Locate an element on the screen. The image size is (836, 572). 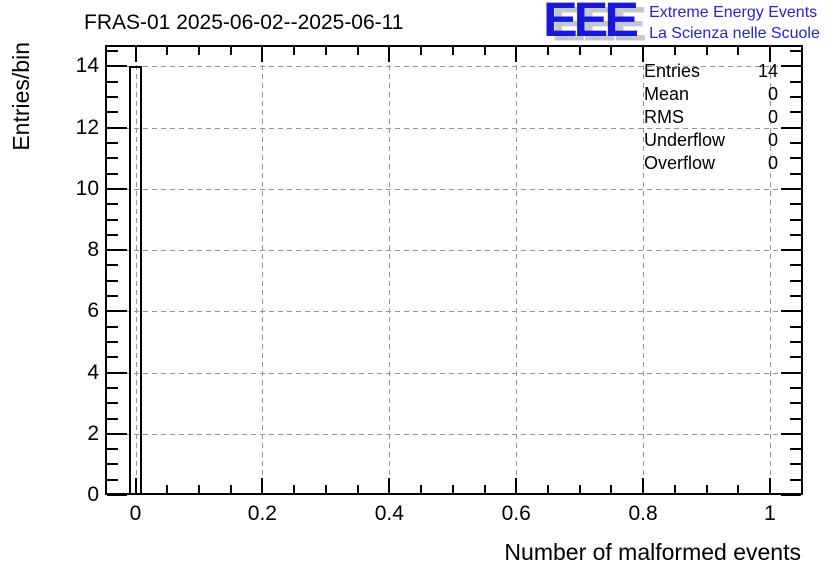
x-tick-label: 0.2 is located at coordinates (262, 513).